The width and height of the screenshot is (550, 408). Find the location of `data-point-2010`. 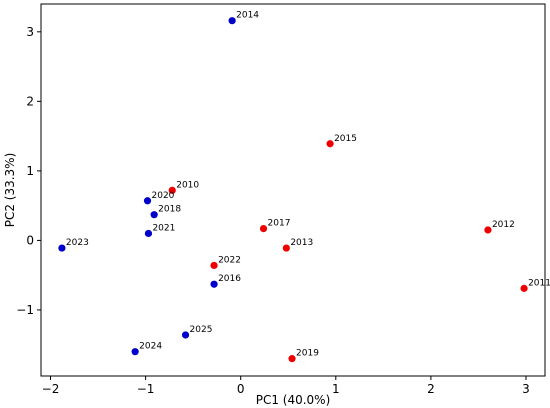

data-point-2010 is located at coordinates (172, 190).